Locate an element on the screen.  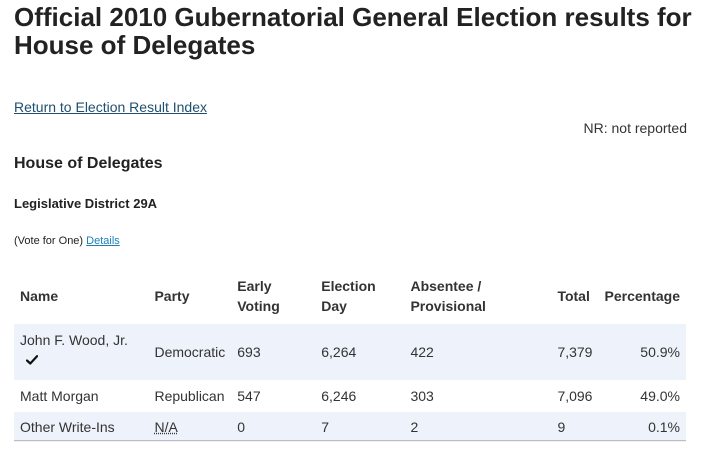
nr-legend: NR: not reported is located at coordinates (635, 128).